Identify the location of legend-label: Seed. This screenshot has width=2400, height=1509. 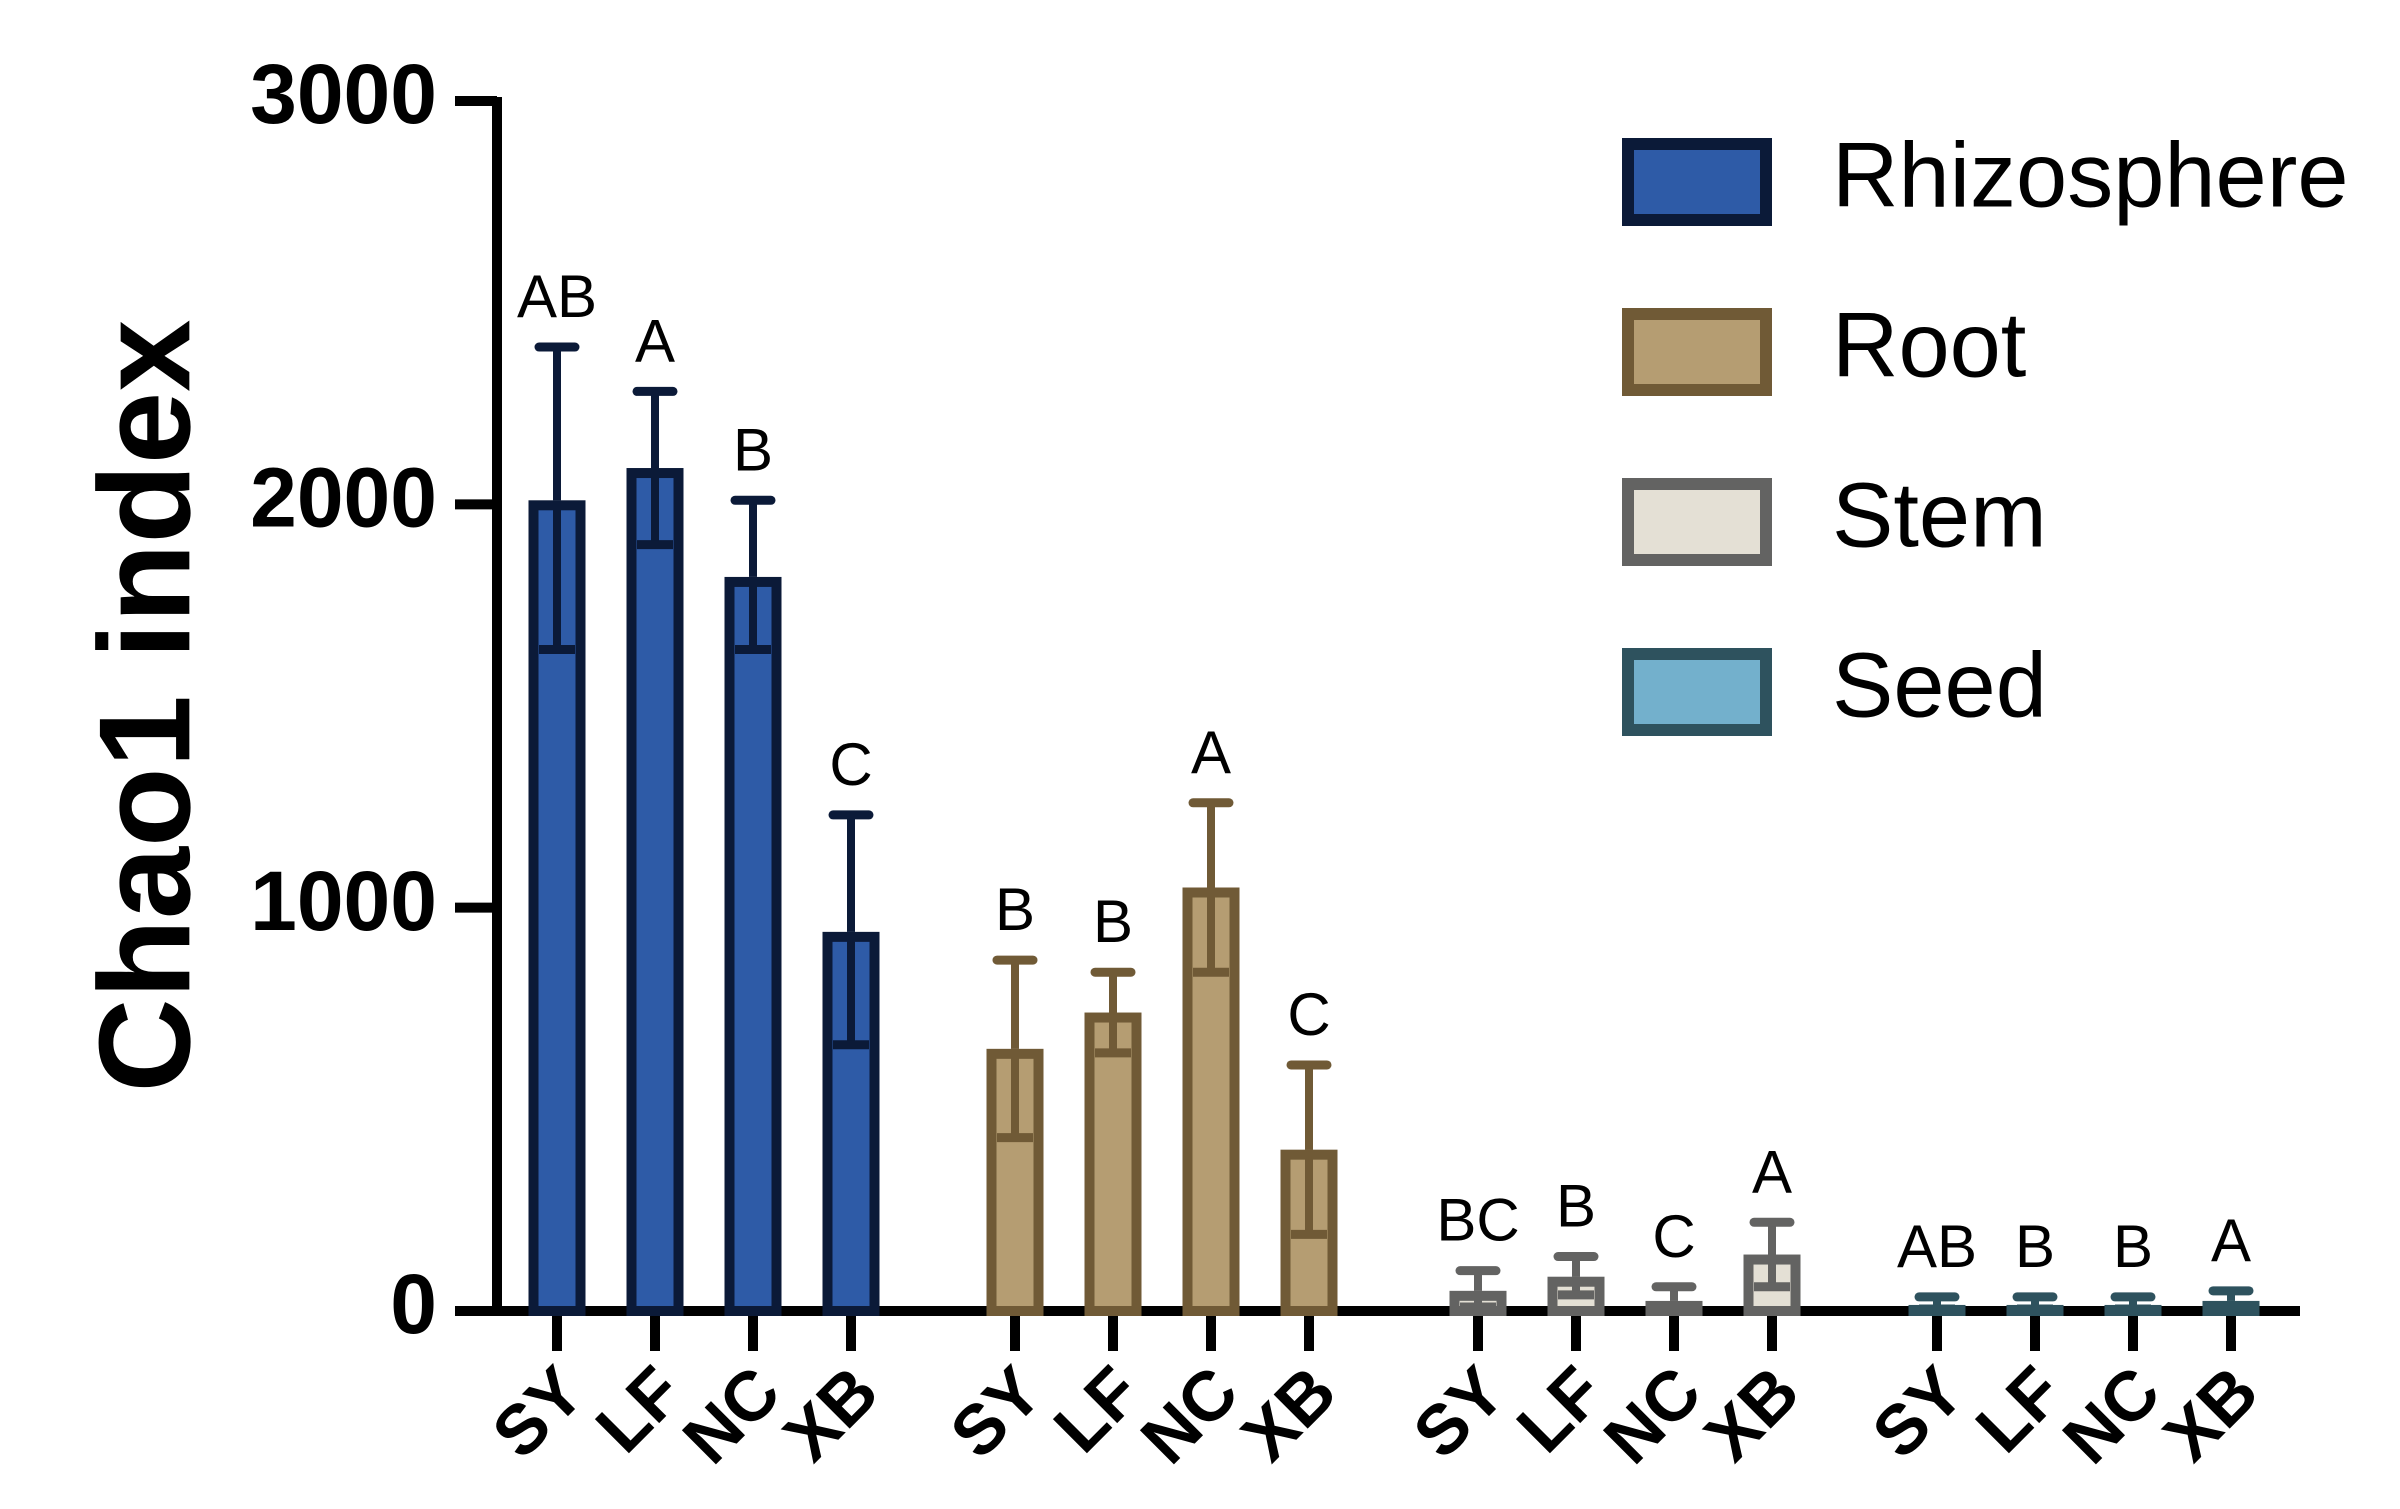
(1939, 685).